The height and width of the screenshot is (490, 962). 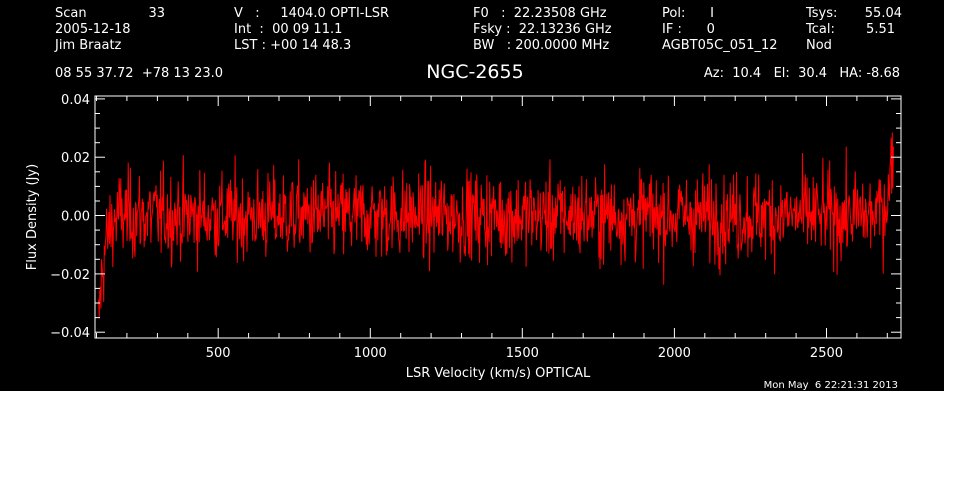 What do you see at coordinates (540, 13) in the screenshot?
I see `rest-frequency: F0 : 22.23508 GHz` at bounding box center [540, 13].